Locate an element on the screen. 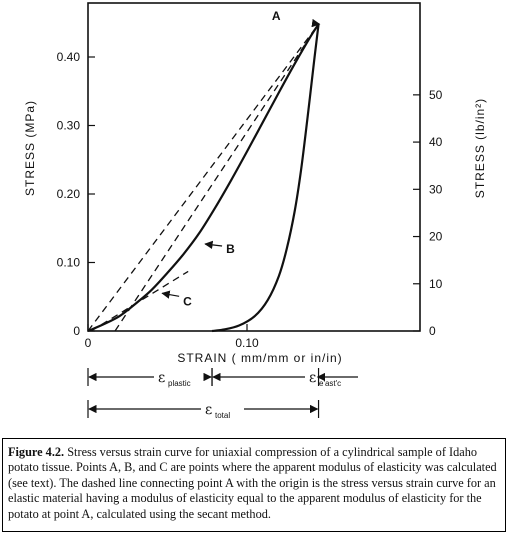 The width and height of the screenshot is (511, 535). x-tick-label: 0 is located at coordinates (88, 343).